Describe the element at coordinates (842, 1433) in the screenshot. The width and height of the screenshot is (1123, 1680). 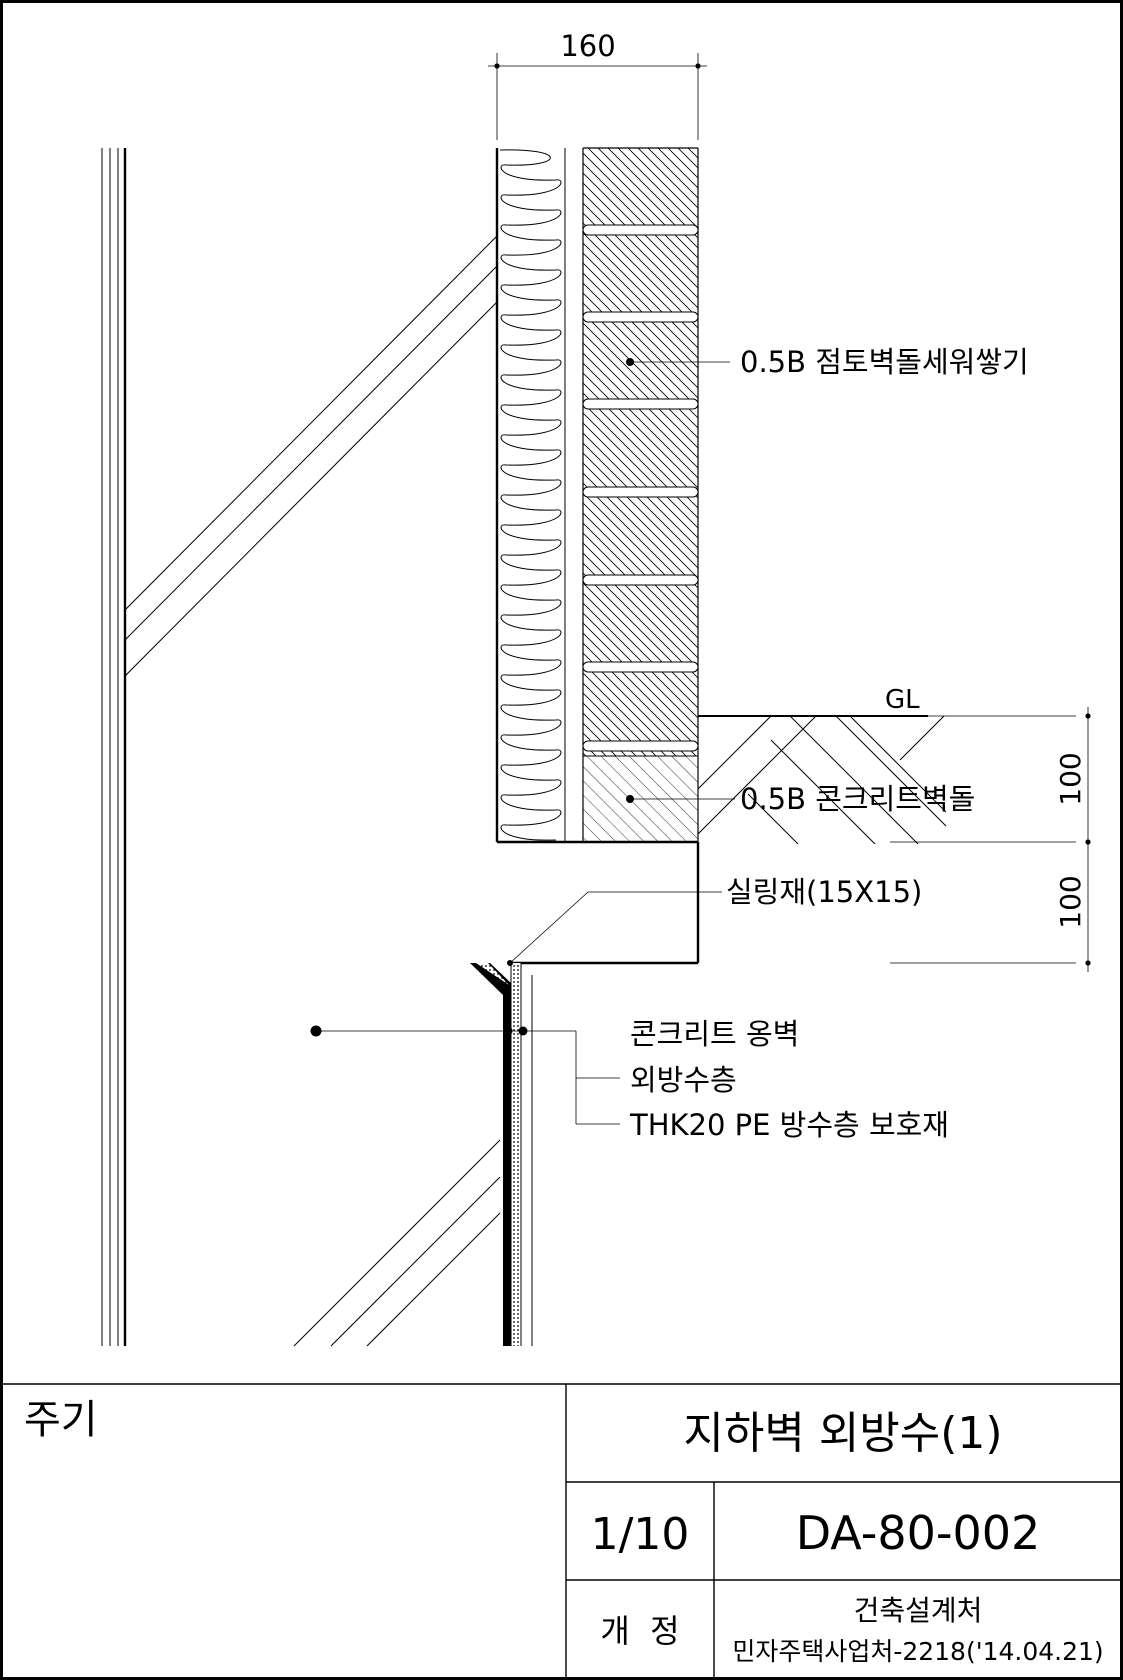
I see `drawing-title: 지하벽 외방수(1)` at that location.